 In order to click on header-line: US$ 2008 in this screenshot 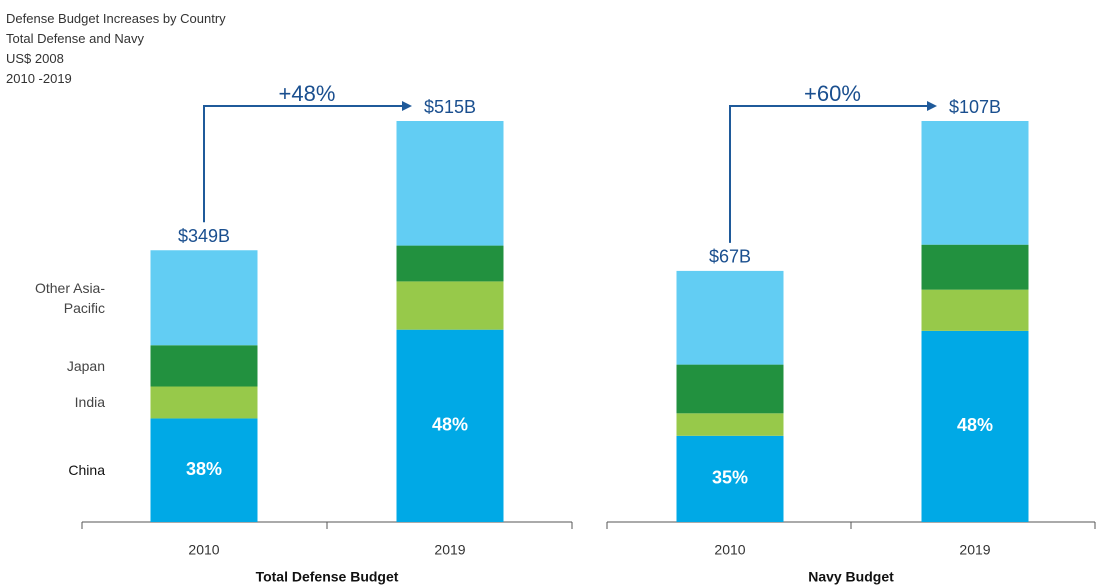, I will do `click(35, 58)`.